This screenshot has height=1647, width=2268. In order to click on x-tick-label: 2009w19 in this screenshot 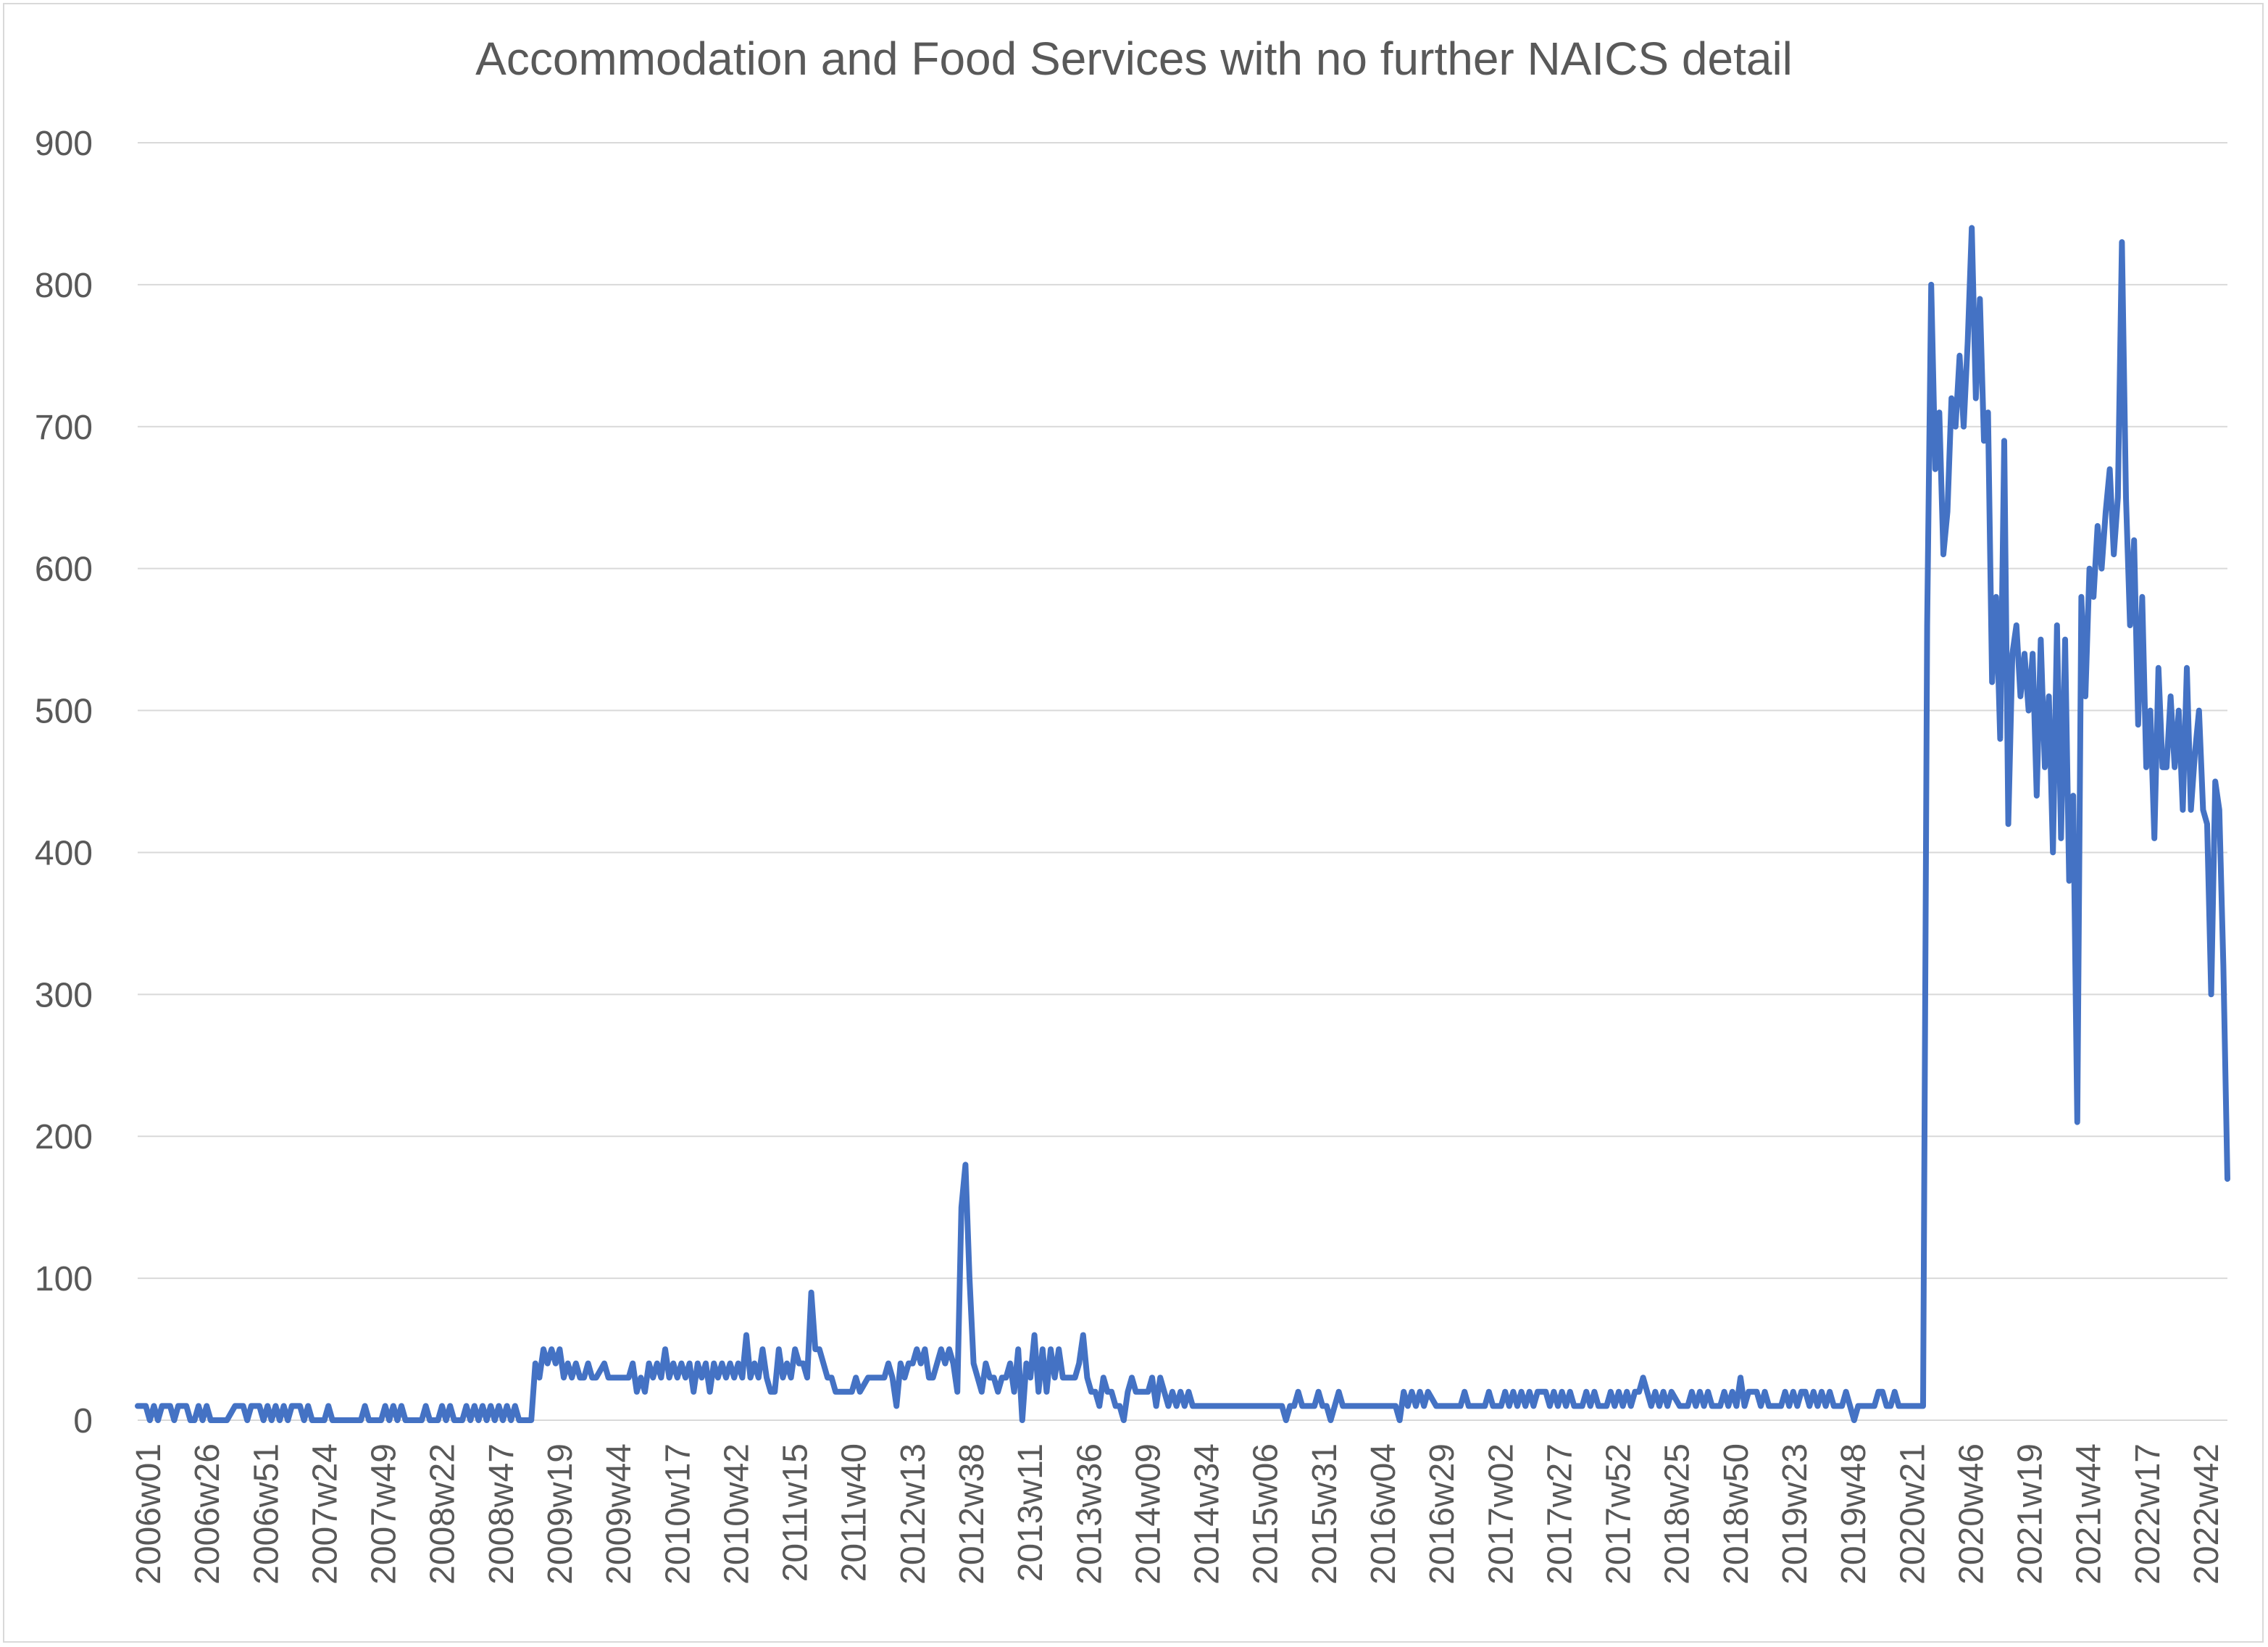, I will do `click(560, 1514)`.